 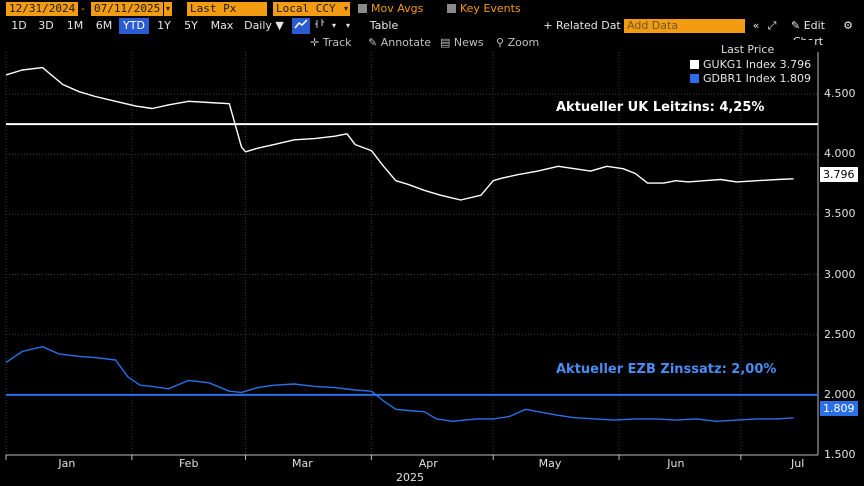 I want to click on ecb-rate-annotation: Aktueller EZB Zinssatz: 2,00%, so click(x=666, y=369).